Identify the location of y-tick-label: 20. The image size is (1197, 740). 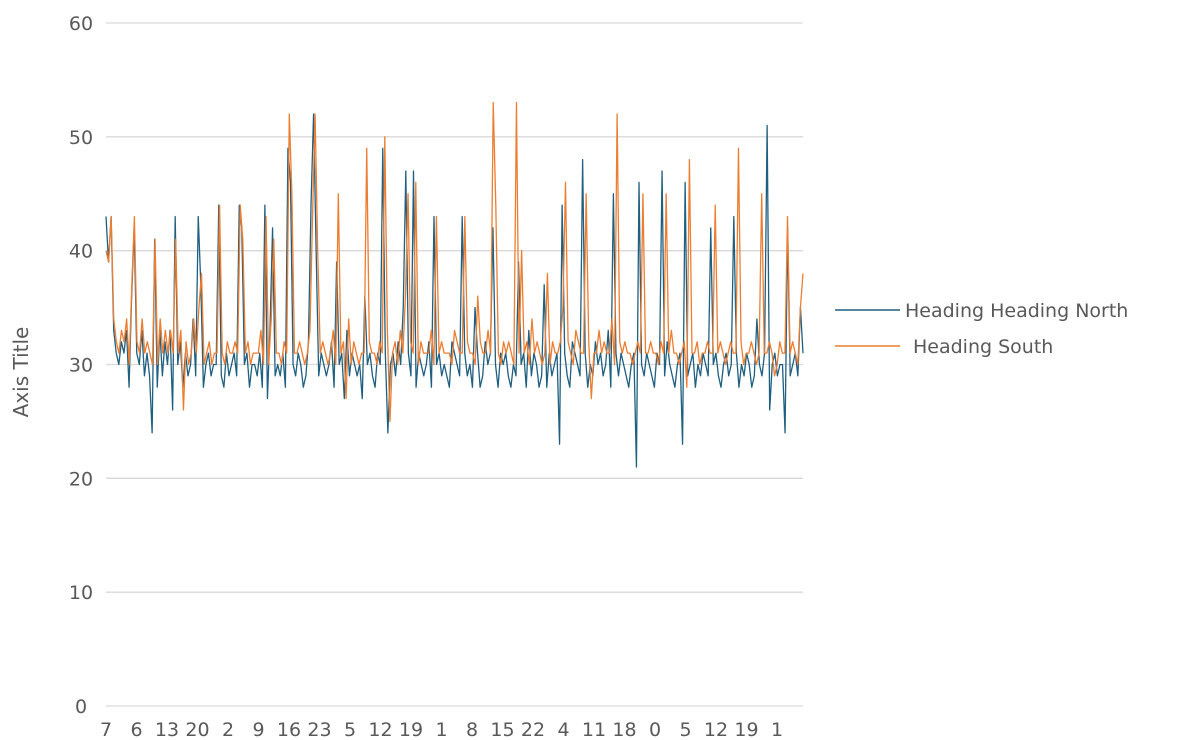
(81, 479).